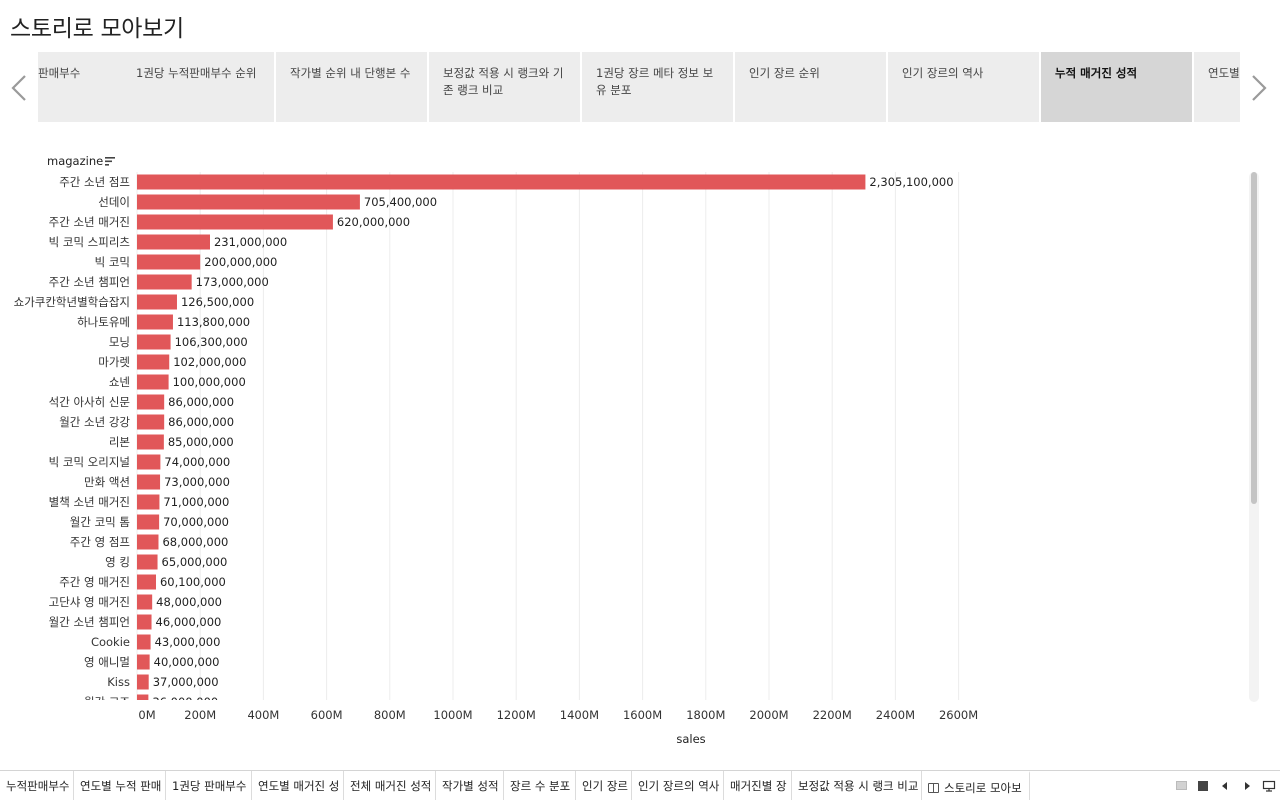  What do you see at coordinates (958, 715) in the screenshot?
I see `x-tick-label: 2600M` at bounding box center [958, 715].